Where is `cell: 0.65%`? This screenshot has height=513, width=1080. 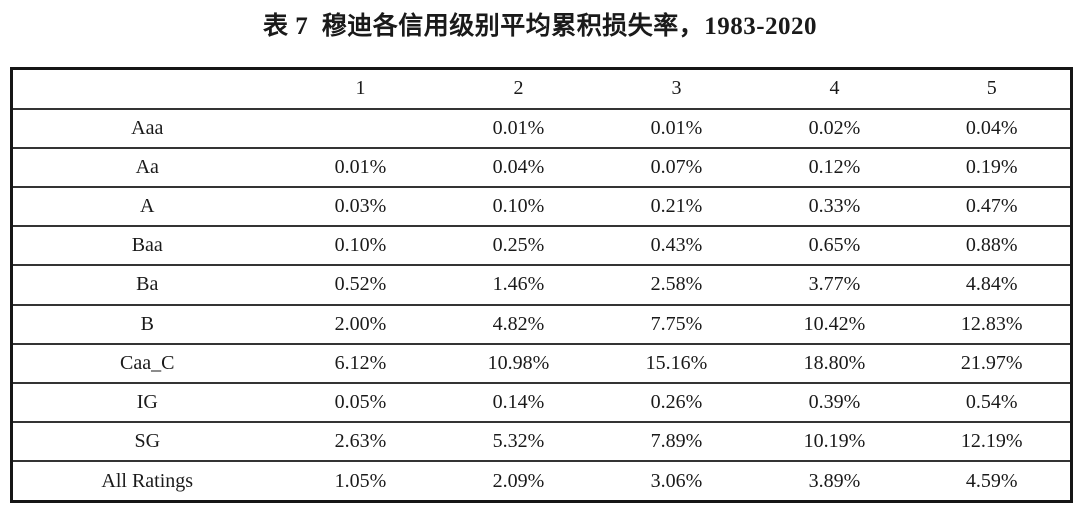
cell: 0.65% is located at coordinates (834, 245).